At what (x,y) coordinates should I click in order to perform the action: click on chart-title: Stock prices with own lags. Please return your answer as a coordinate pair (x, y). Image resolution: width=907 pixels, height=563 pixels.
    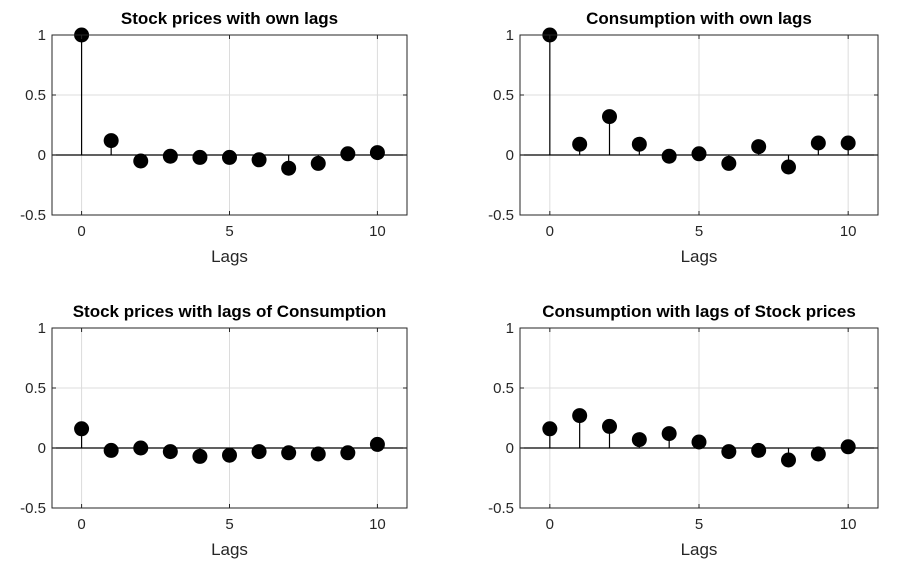
    Looking at the image, I should click on (229, 18).